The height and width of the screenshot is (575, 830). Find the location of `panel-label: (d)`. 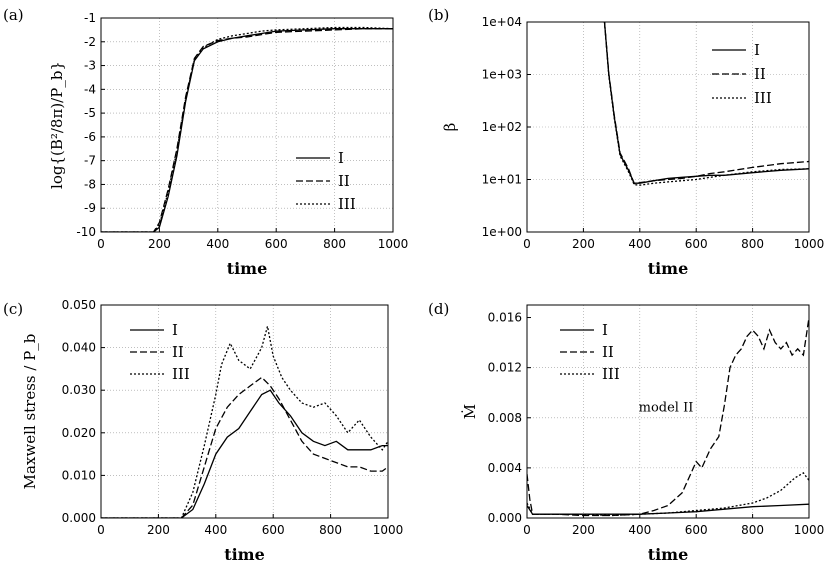

panel-label: (d) is located at coordinates (438, 309).